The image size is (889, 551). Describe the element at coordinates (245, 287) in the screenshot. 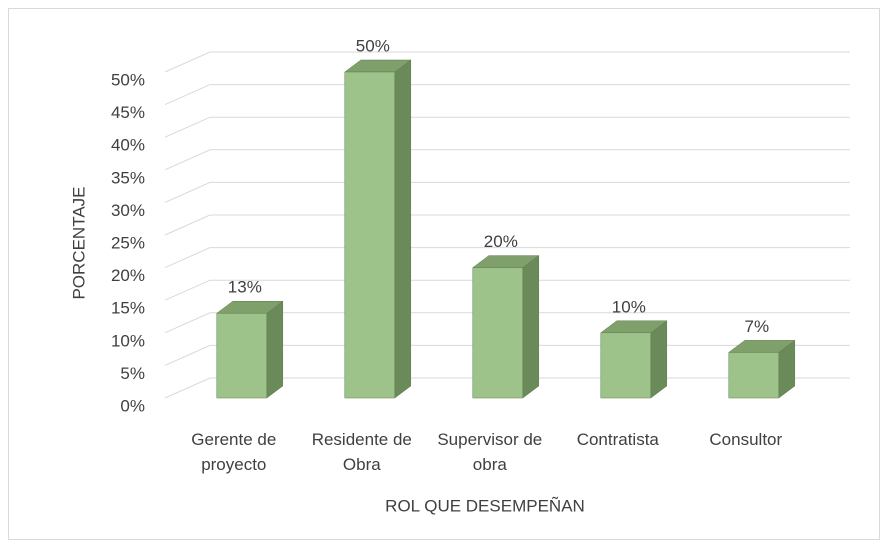

I see `data-label: 13%` at that location.